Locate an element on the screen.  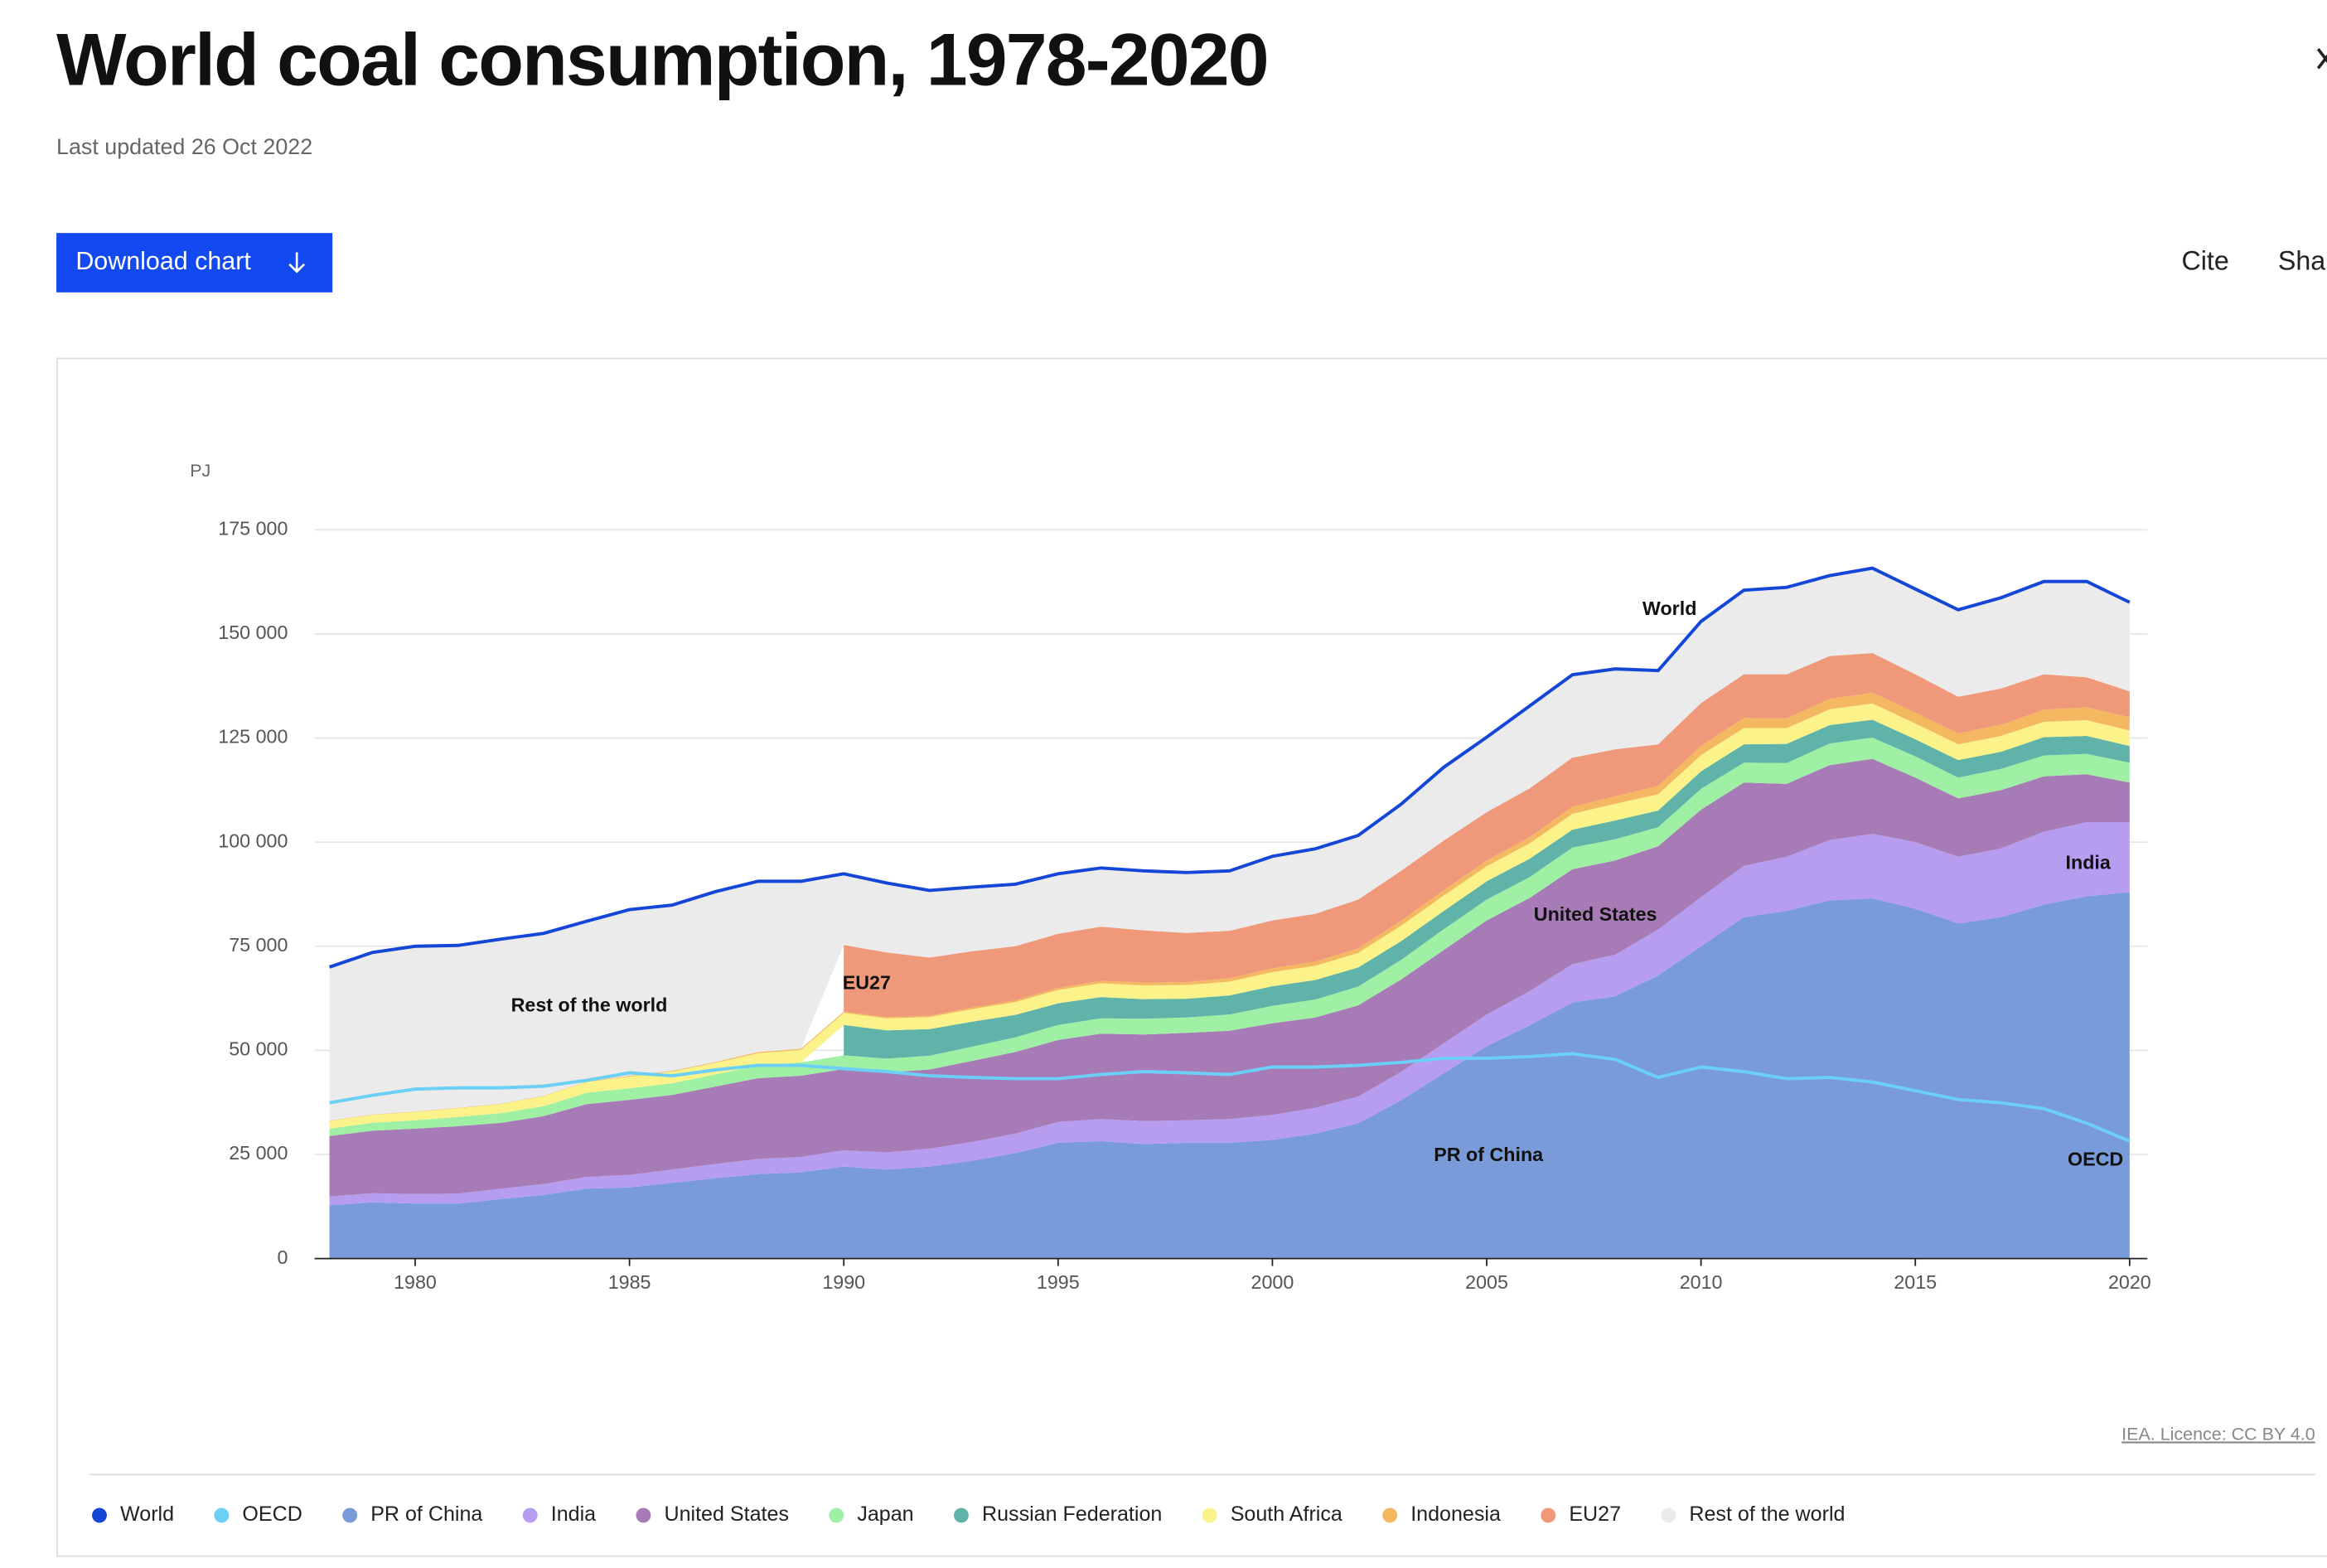
download-button-bg is located at coordinates (194, 263).